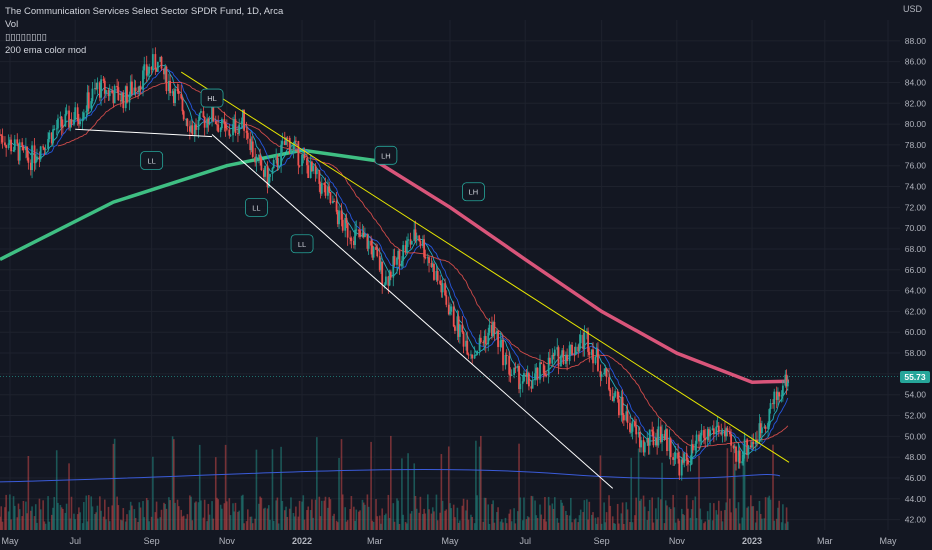  I want to click on y-tick-label: 74.00, so click(916, 187).